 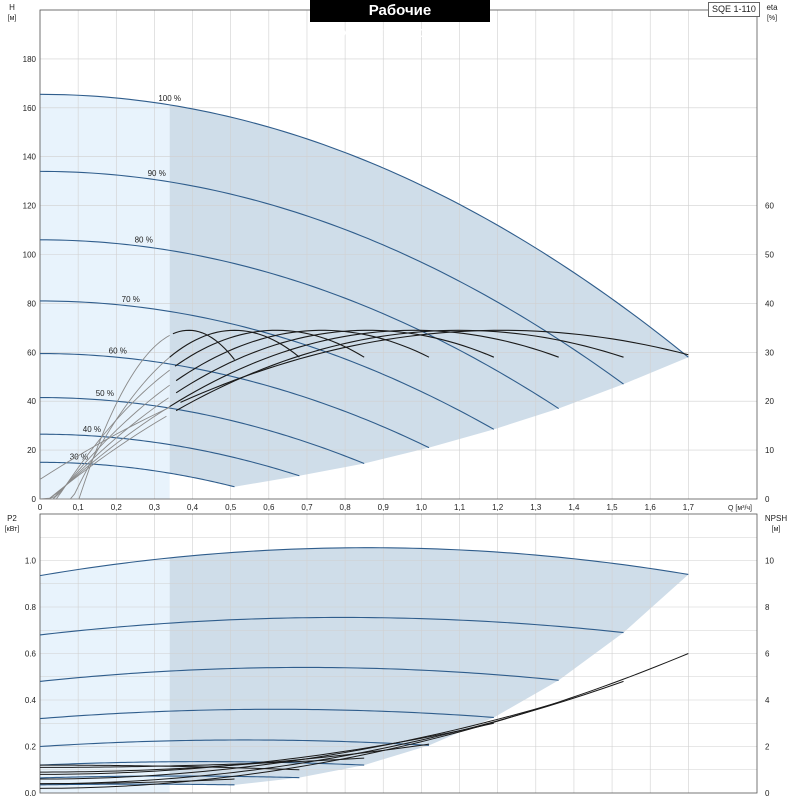 What do you see at coordinates (155, 507) in the screenshot?
I see `x-tick-label: 0,3` at bounding box center [155, 507].